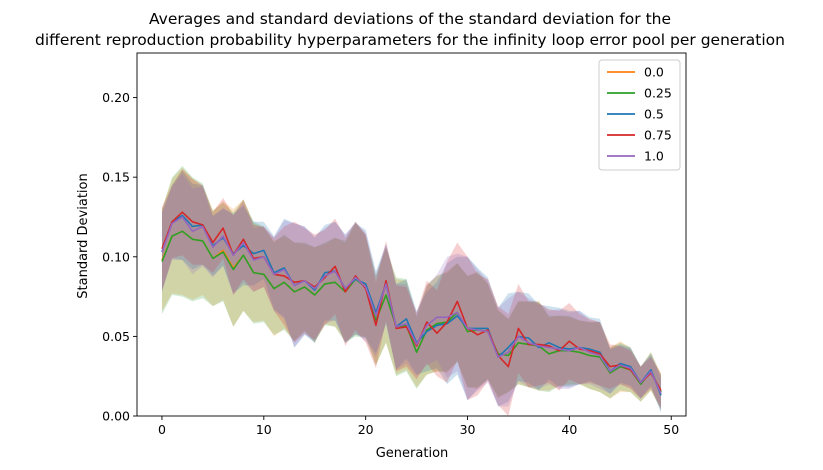  I want to click on x-tick-label: 20, so click(366, 429).